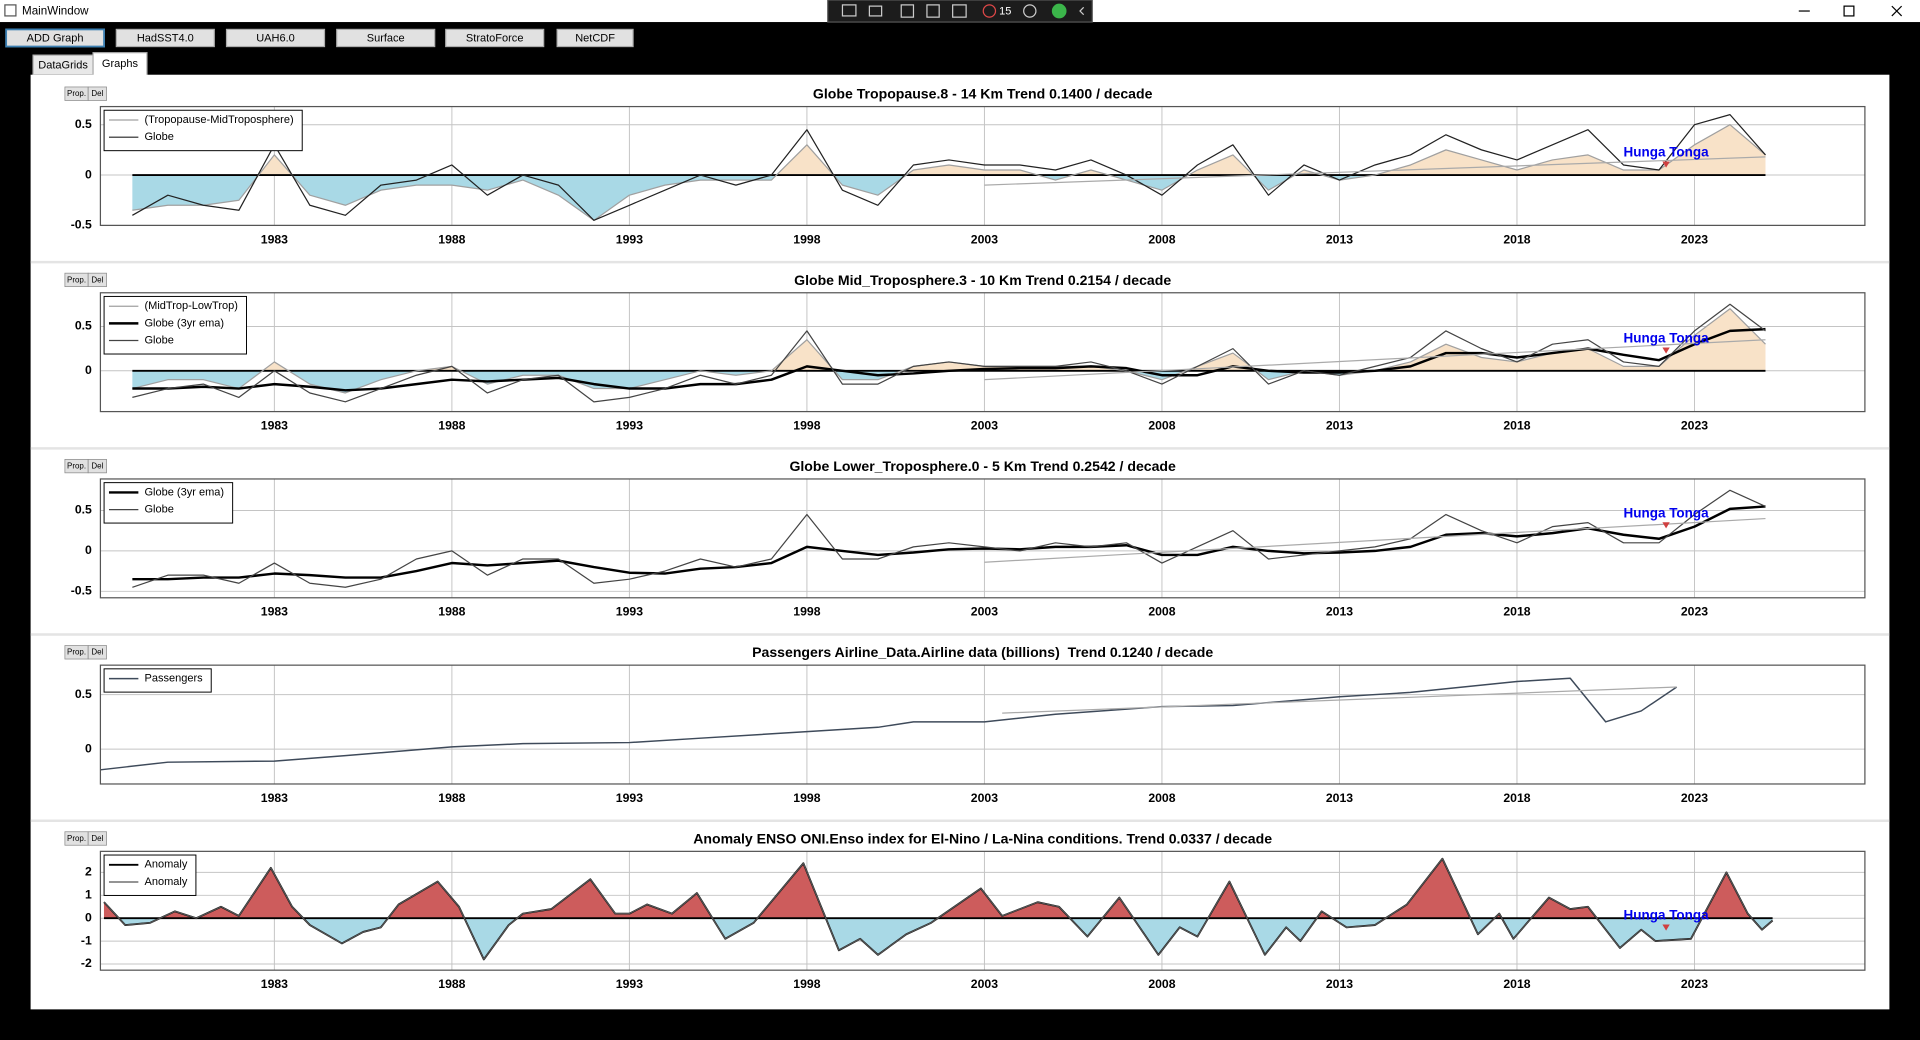  I want to click on toolbar-button-label: NetCDF, so click(595, 38).